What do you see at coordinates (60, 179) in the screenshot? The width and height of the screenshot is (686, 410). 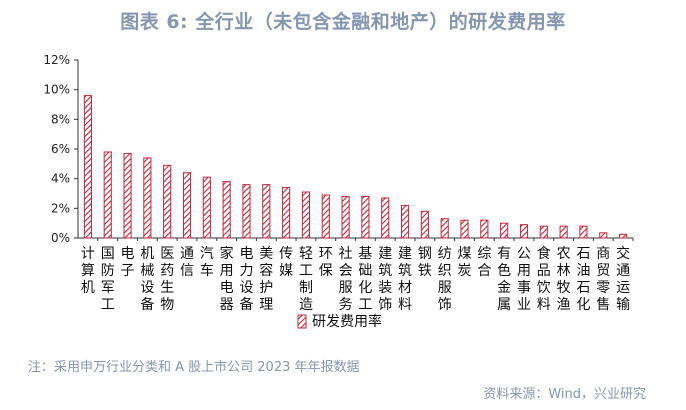 I see `y-tick-label: 4%` at bounding box center [60, 179].